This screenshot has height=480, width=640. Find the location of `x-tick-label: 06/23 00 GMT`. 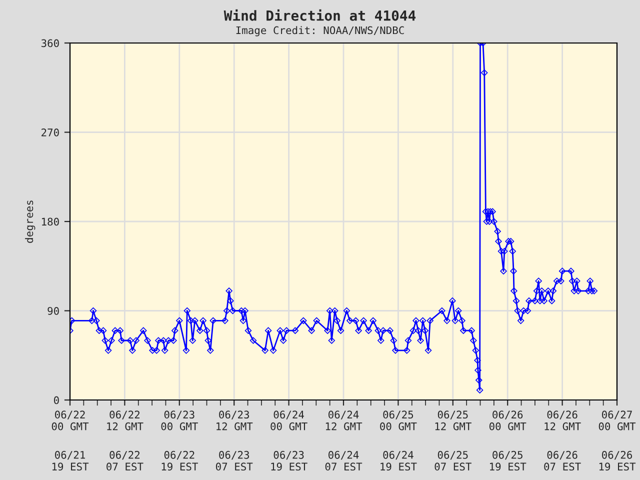

x-tick-label: 06/23 00 GMT is located at coordinates (179, 420).